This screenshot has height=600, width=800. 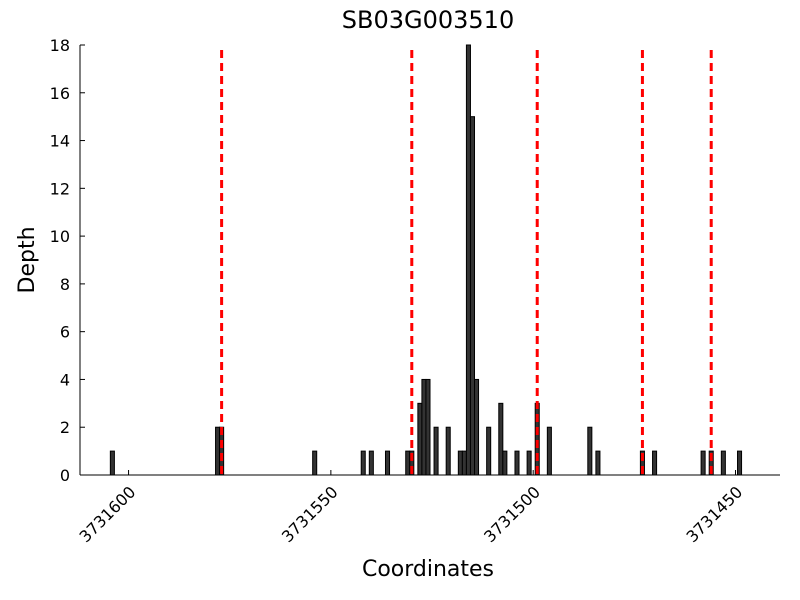 I want to click on y-axis-label: Depth, so click(x=27, y=259).